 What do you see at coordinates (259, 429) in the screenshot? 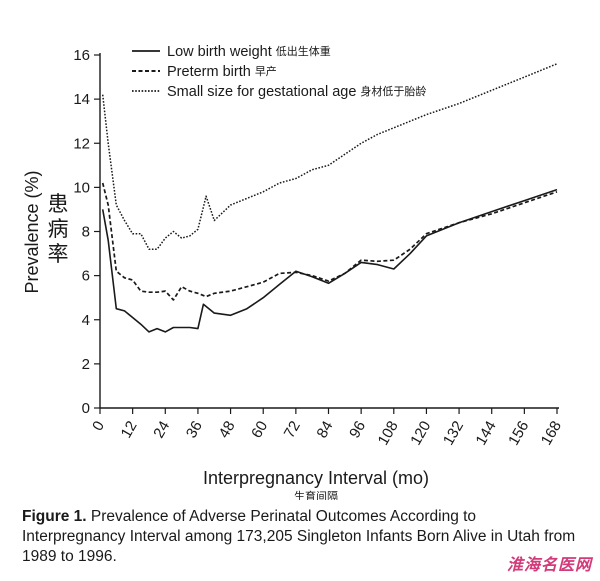
I see `x-tick-label: 60` at bounding box center [259, 429].